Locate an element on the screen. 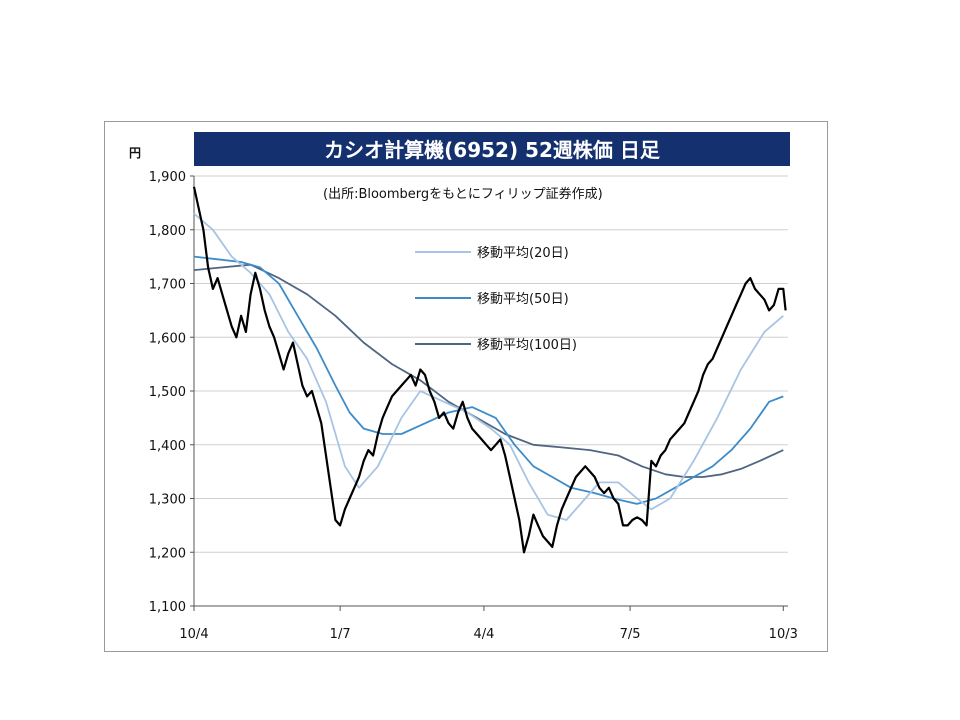 The height and width of the screenshot is (720, 960). legend-label-ma20: 移動平均(20日) is located at coordinates (523, 253).